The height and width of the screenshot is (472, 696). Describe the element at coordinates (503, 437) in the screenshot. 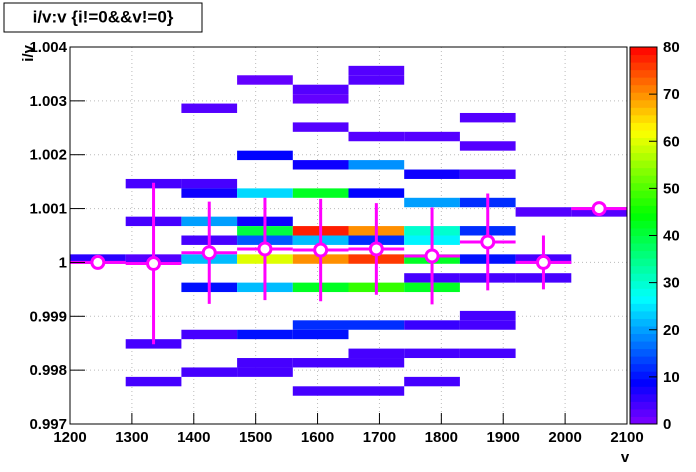

I see `x-tick-label: 1900` at that location.